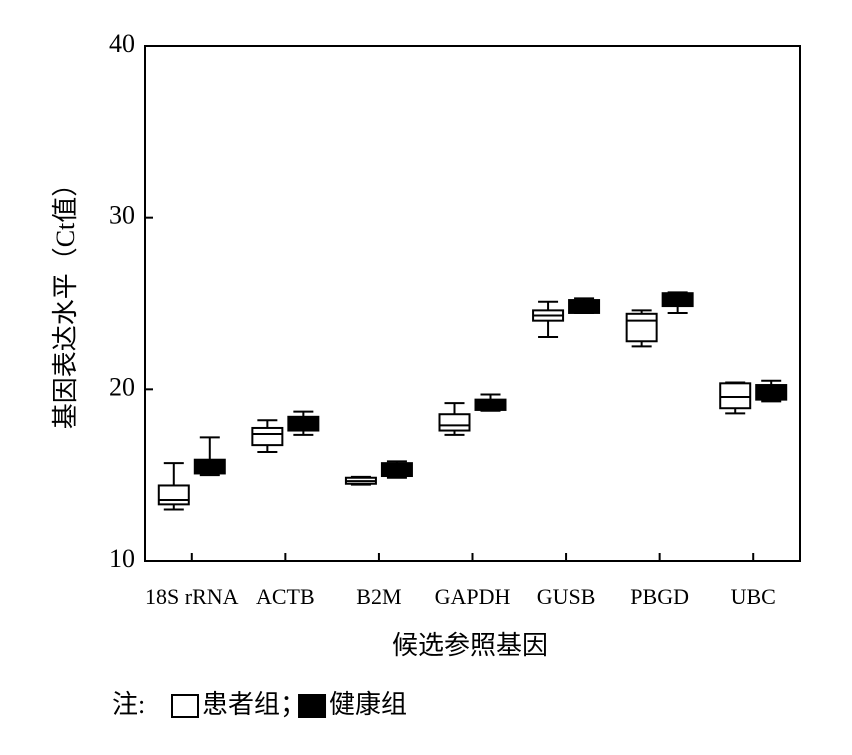 This screenshot has height=755, width=852. I want to click on x-tick-label: UBC, so click(753, 596).